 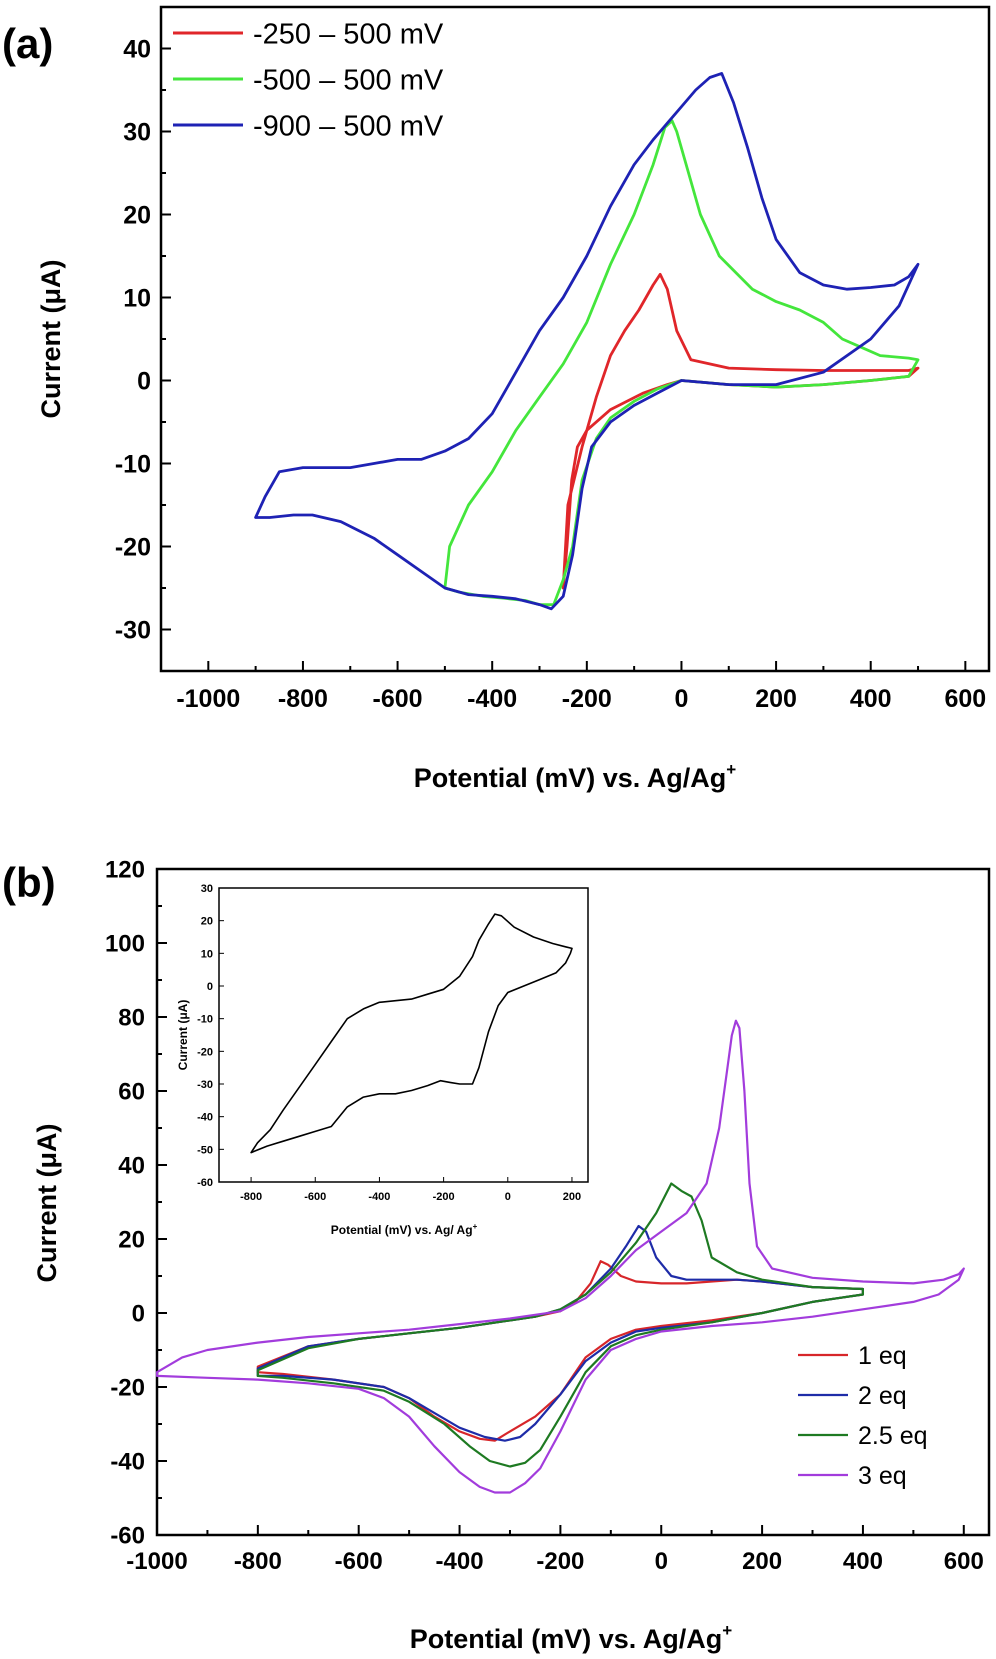 What do you see at coordinates (127, 1388) in the screenshot?
I see `panel-b-y-tick-label: -20` at bounding box center [127, 1388].